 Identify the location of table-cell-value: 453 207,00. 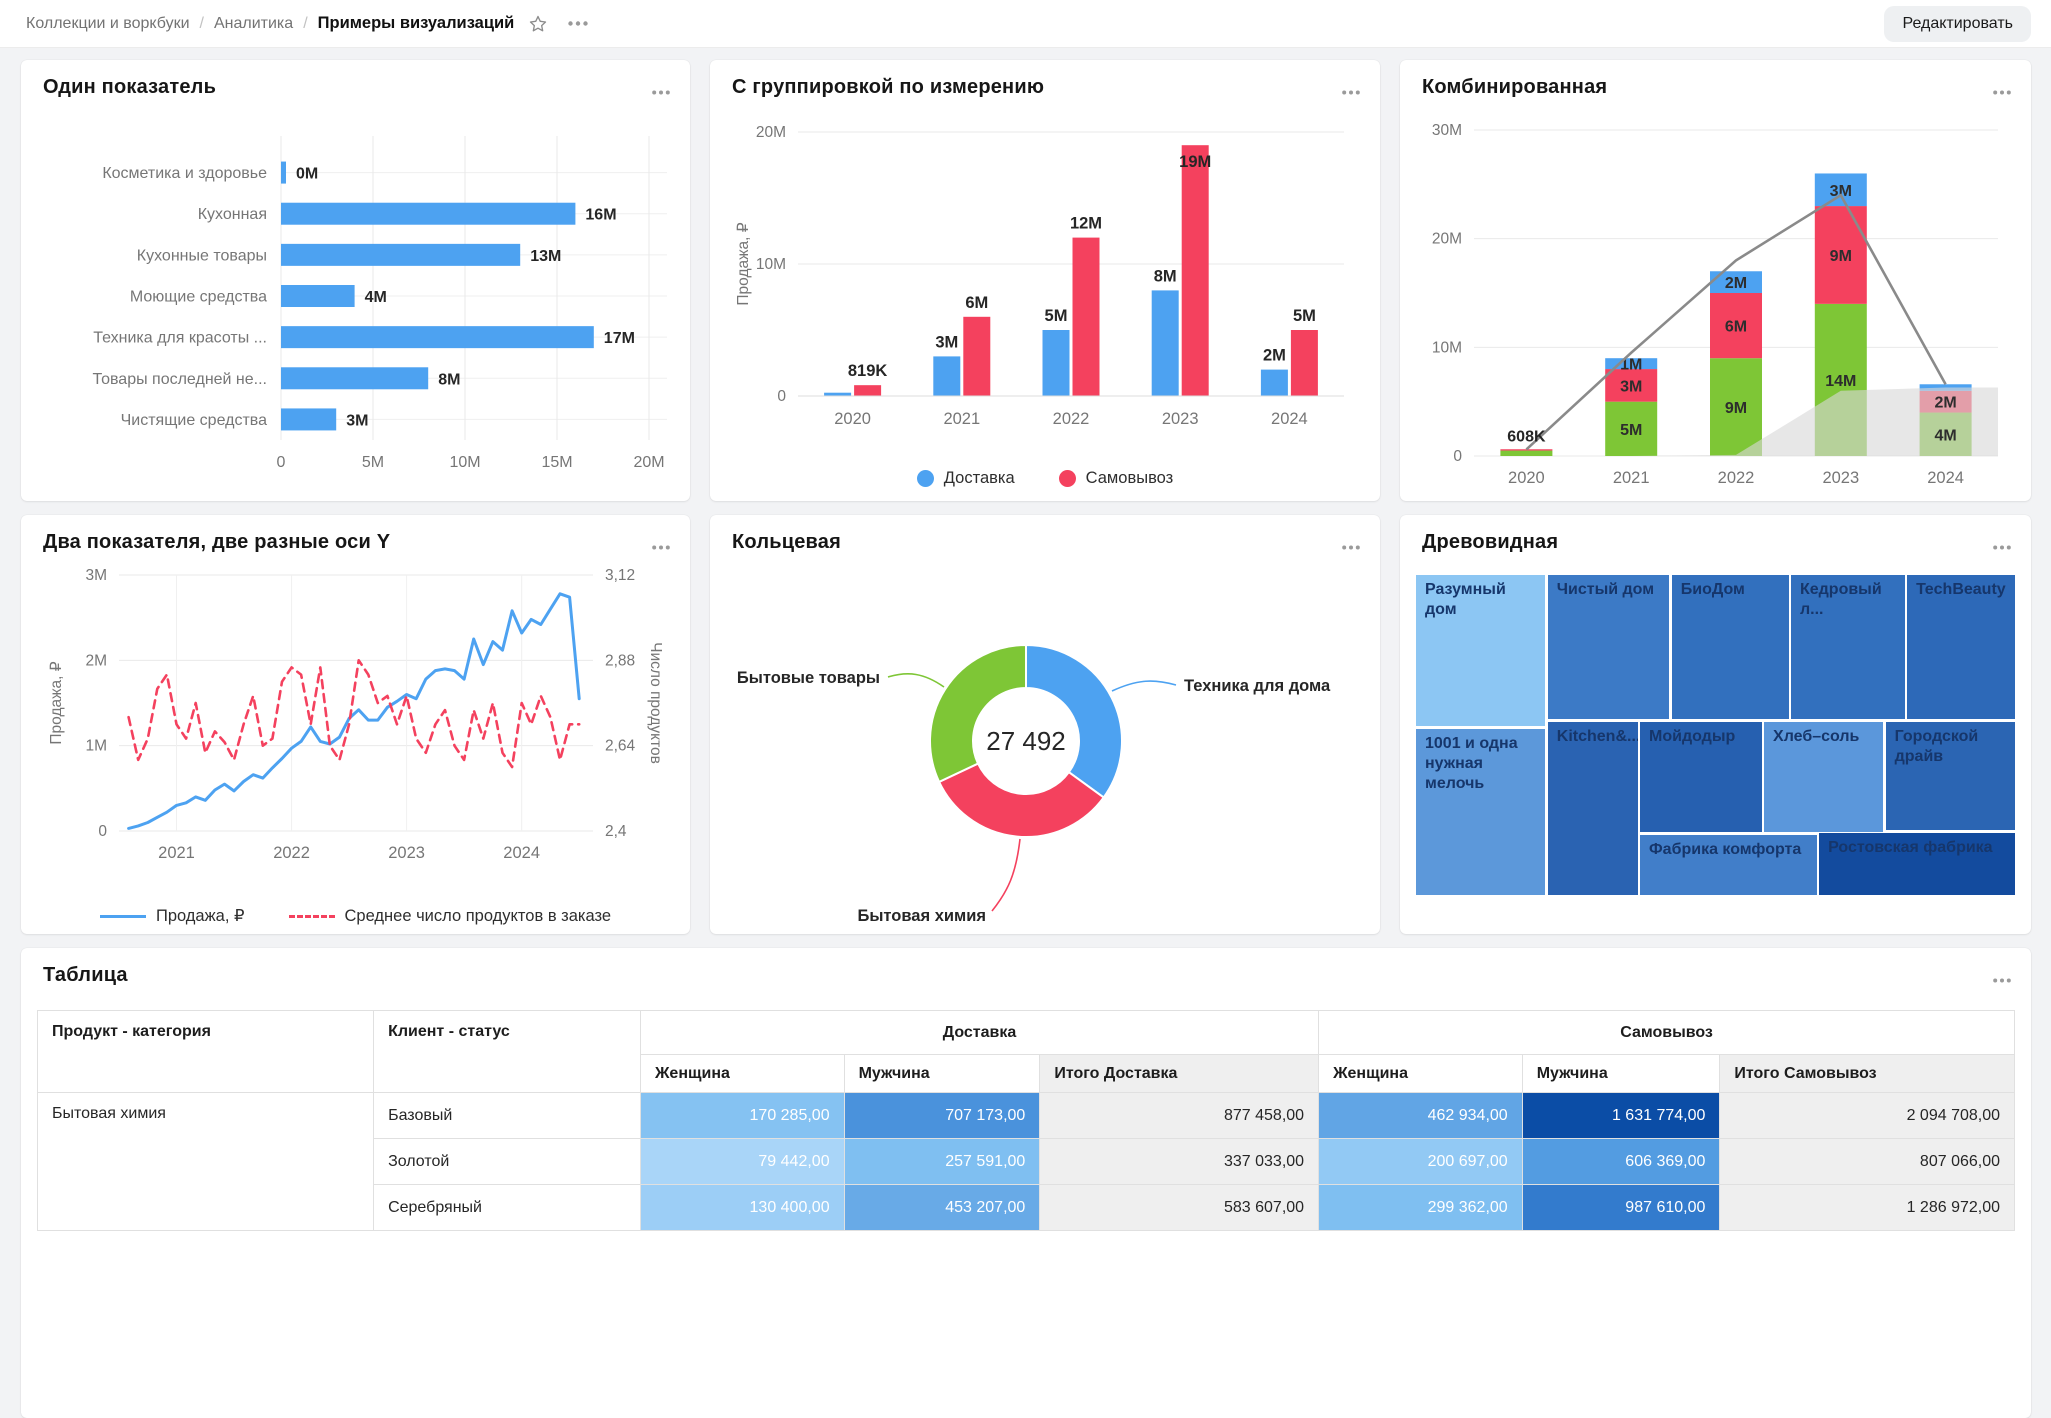
(942, 1207).